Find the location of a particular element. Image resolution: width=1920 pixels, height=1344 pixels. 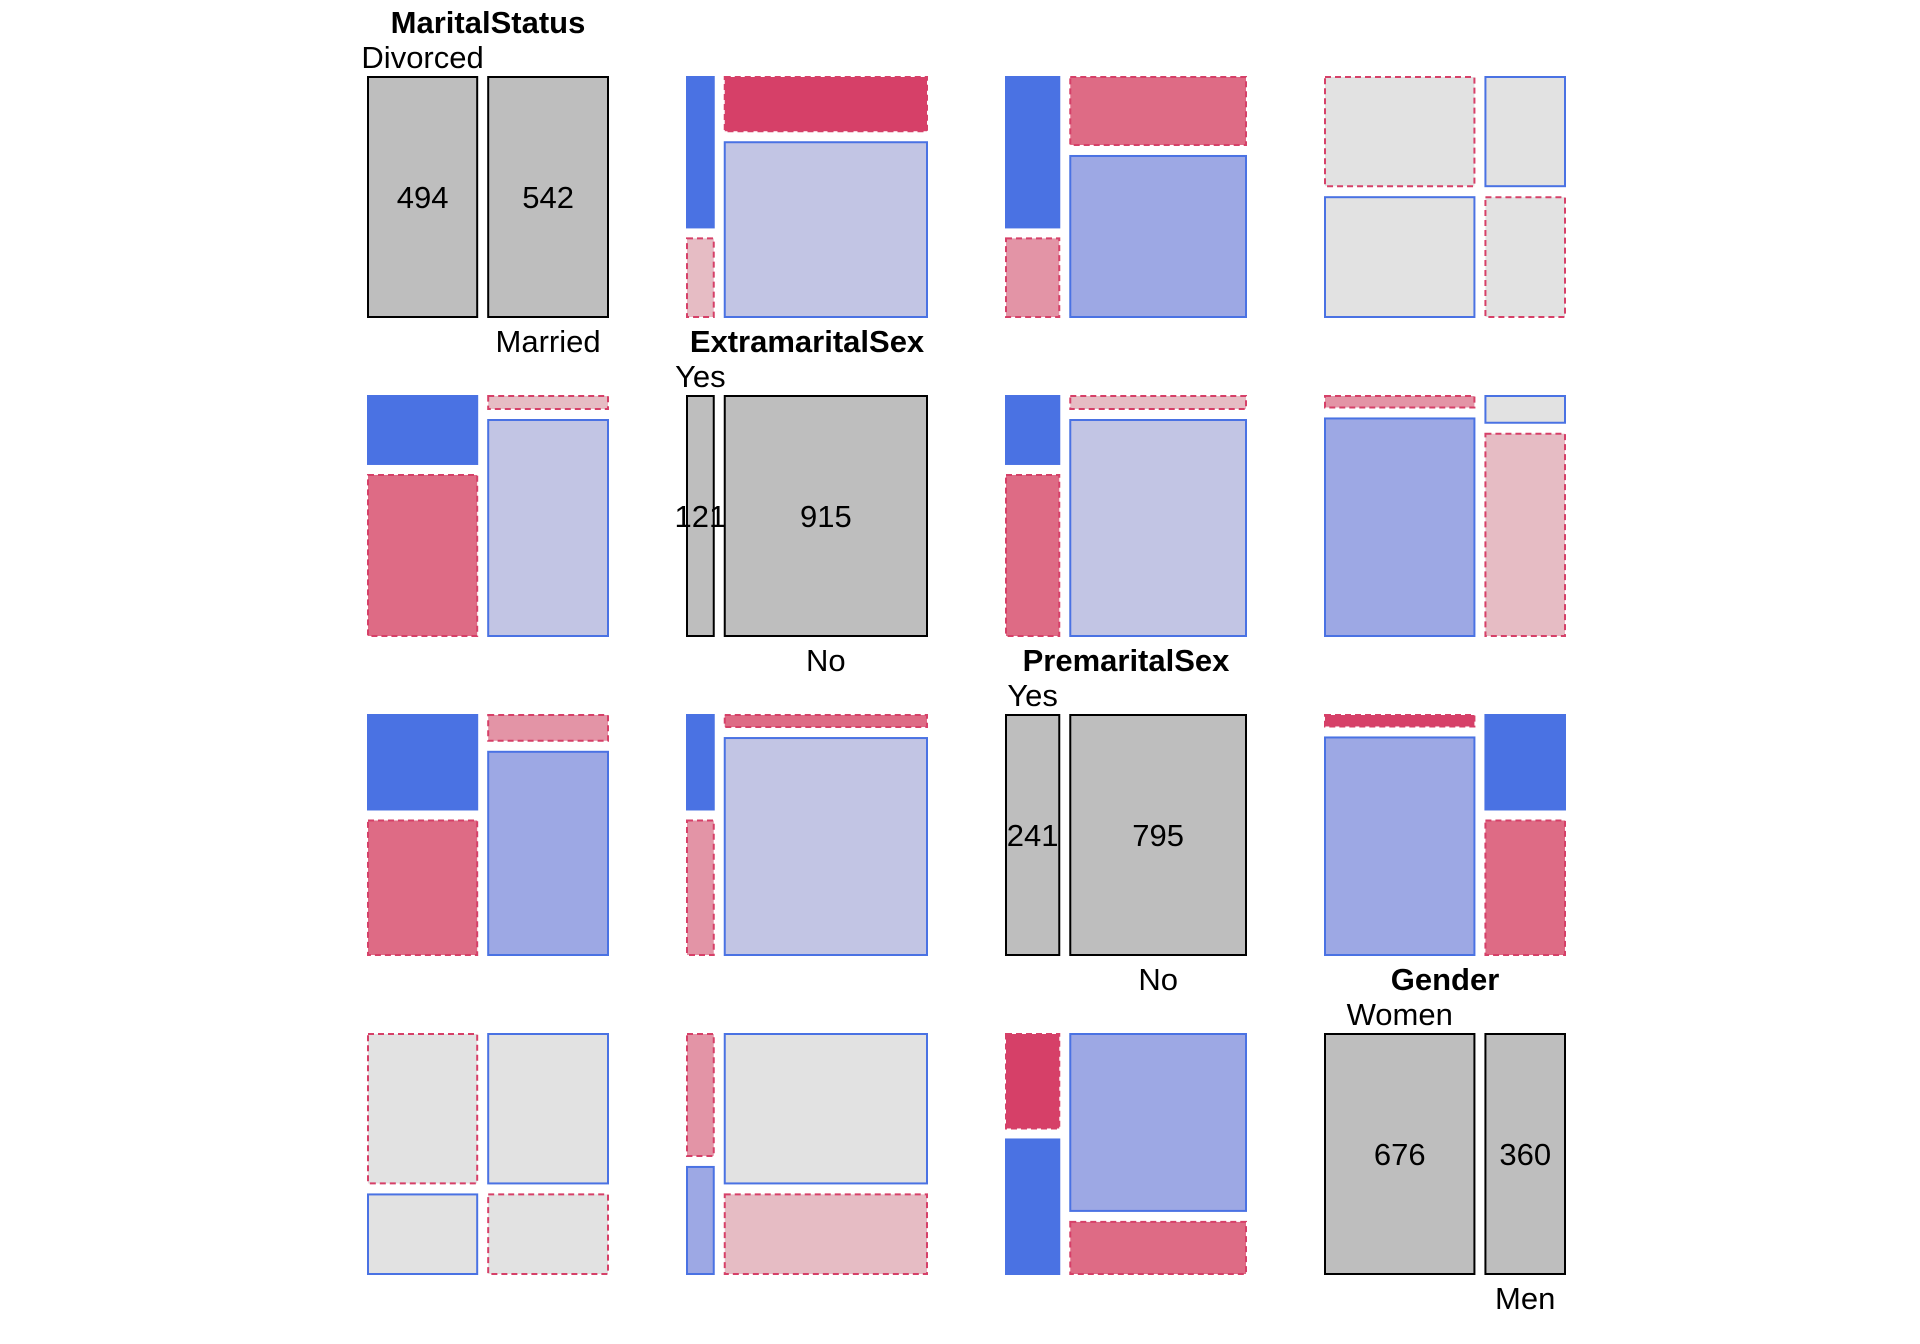

variable-title: Gender is located at coordinates (1445, 979).